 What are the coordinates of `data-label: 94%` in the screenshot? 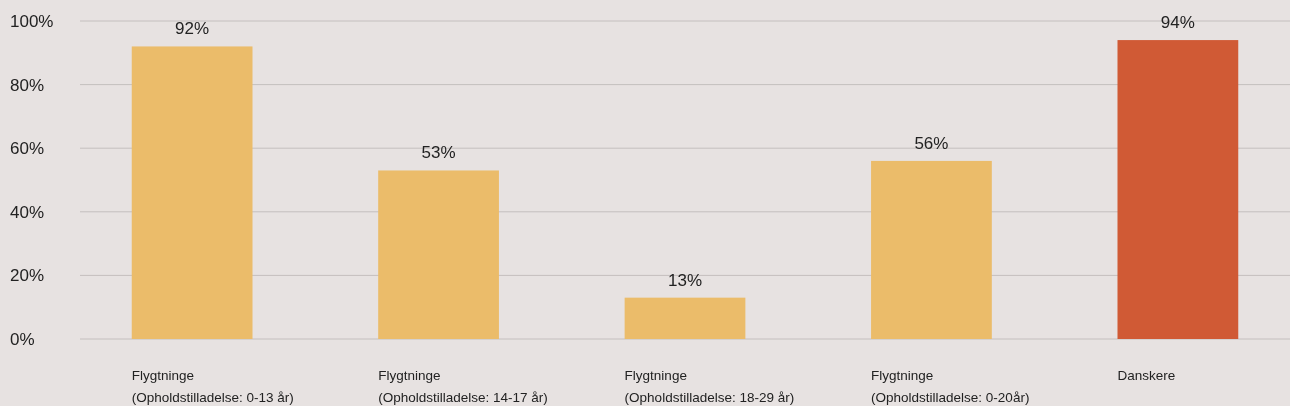 It's located at (1177, 23).